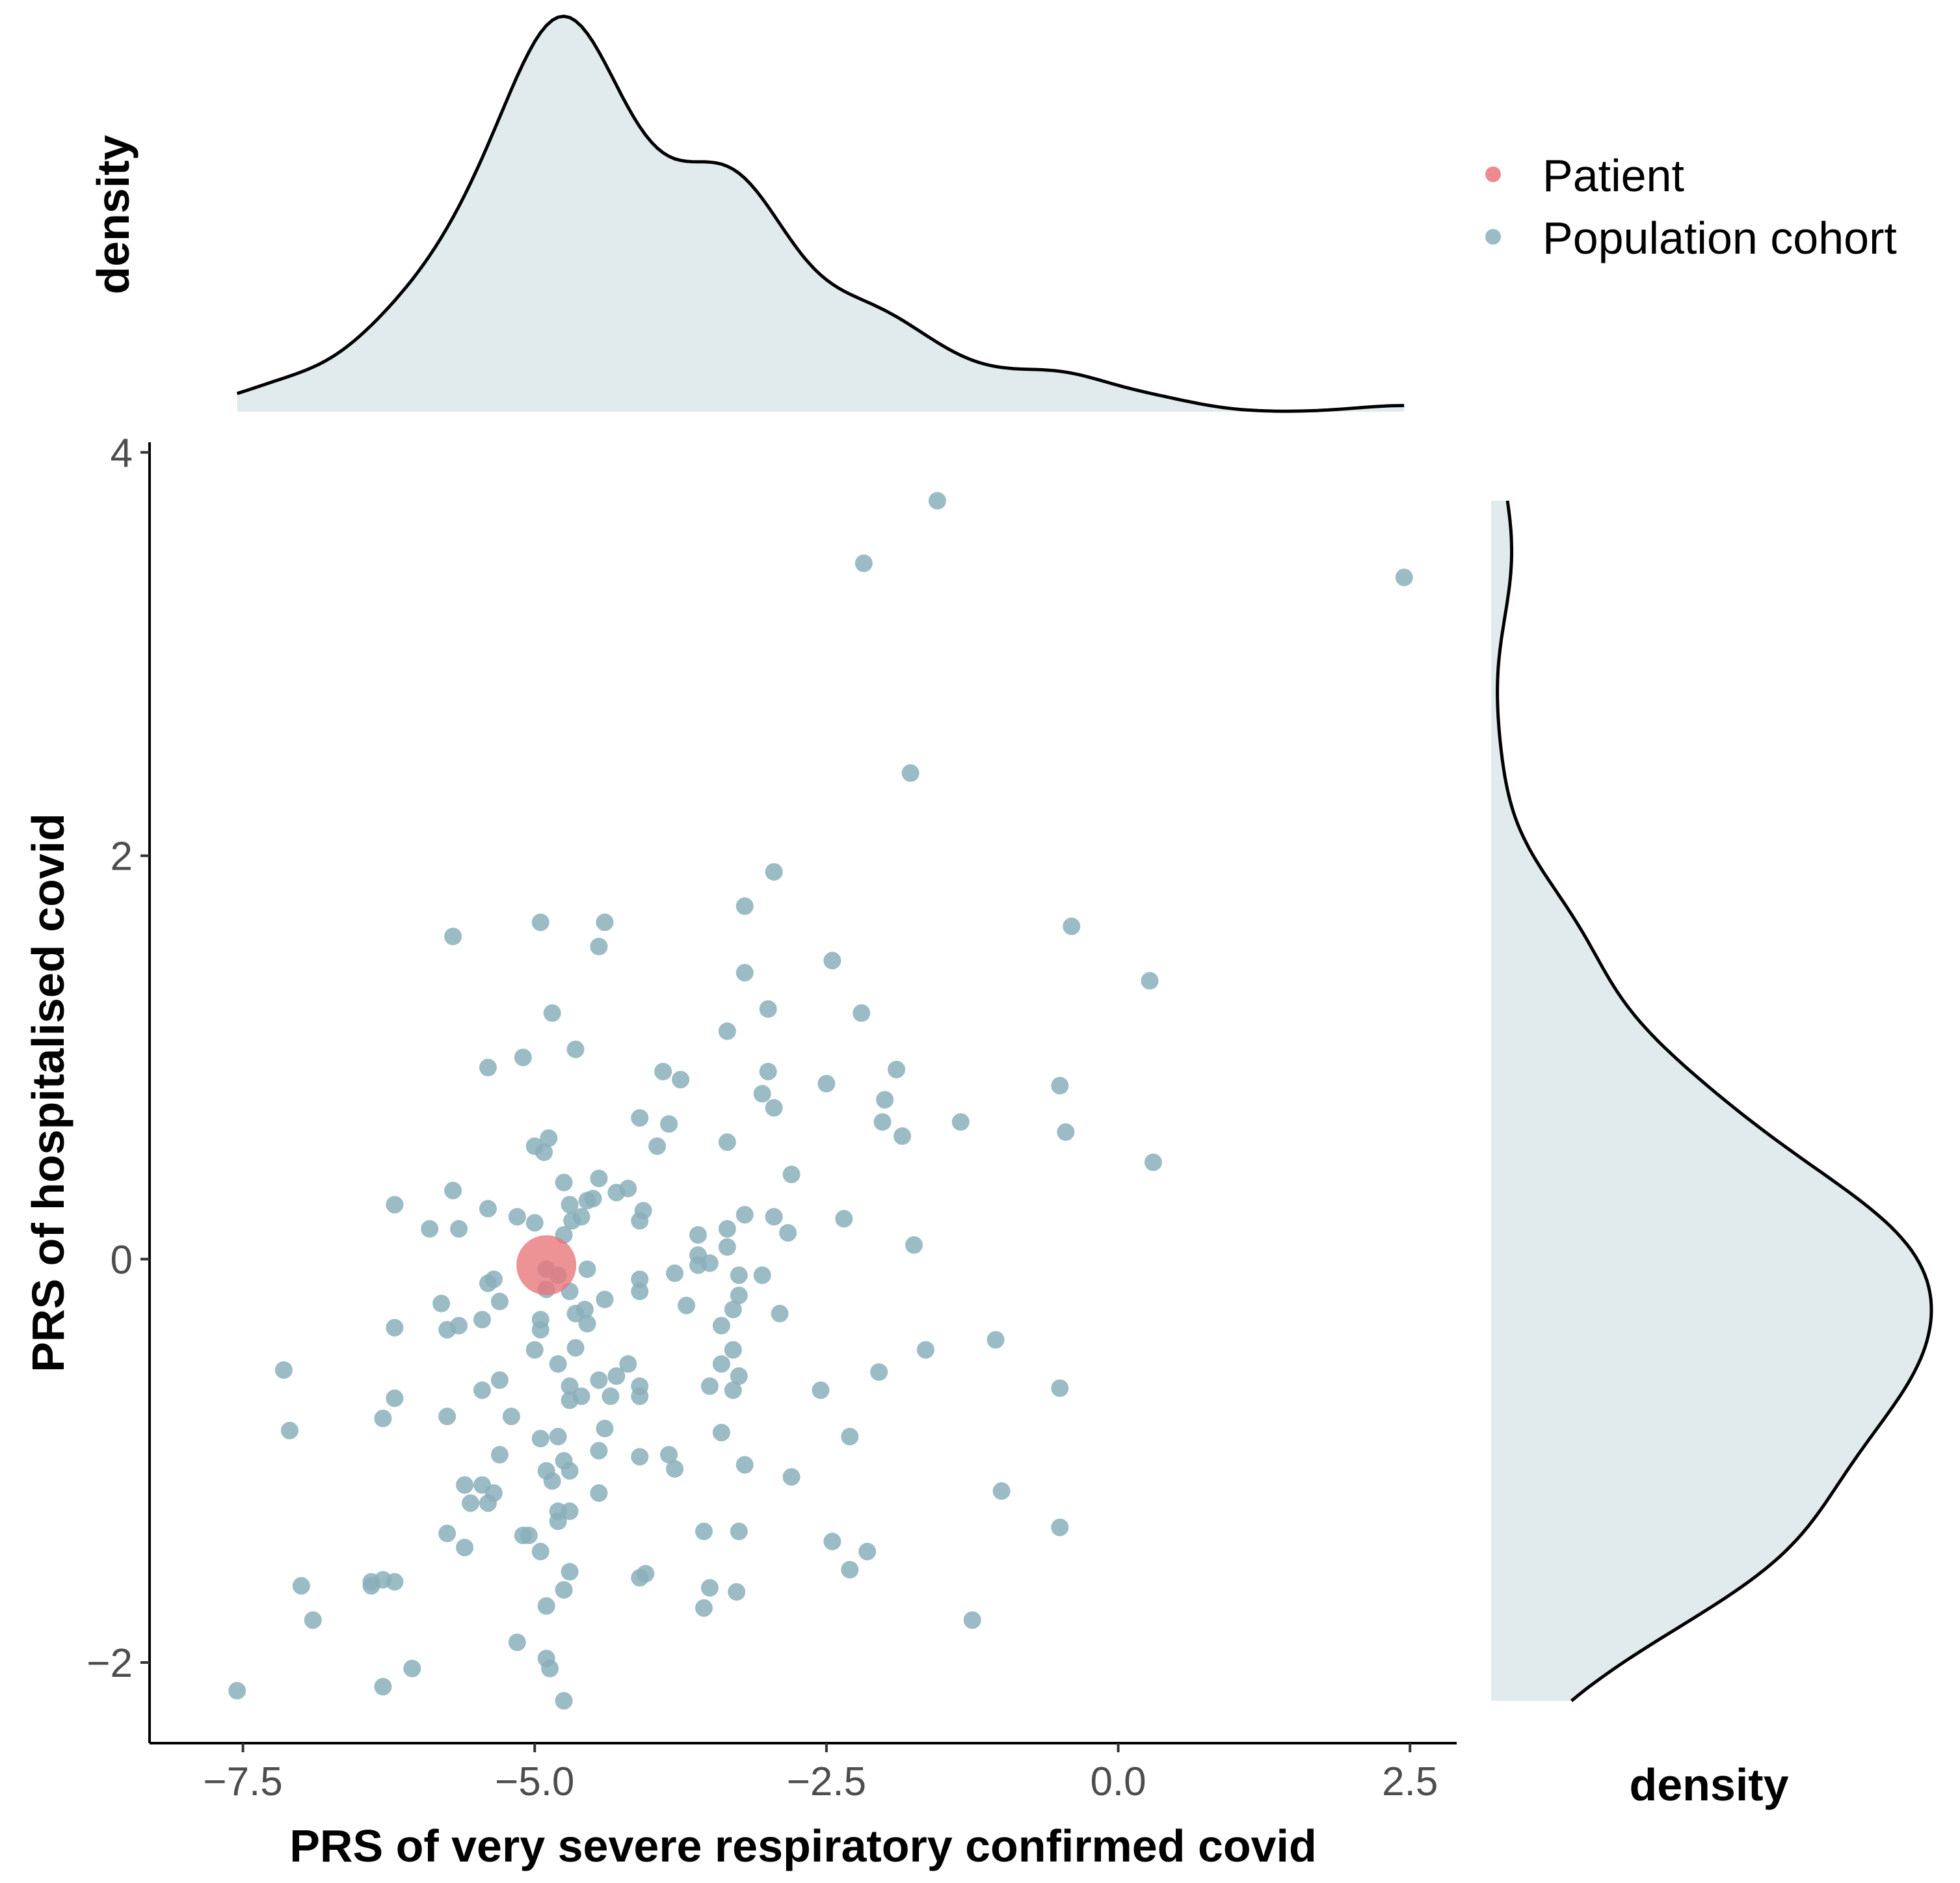  Describe the element at coordinates (109, 1663) in the screenshot. I see `y-tick-label: −2` at that location.